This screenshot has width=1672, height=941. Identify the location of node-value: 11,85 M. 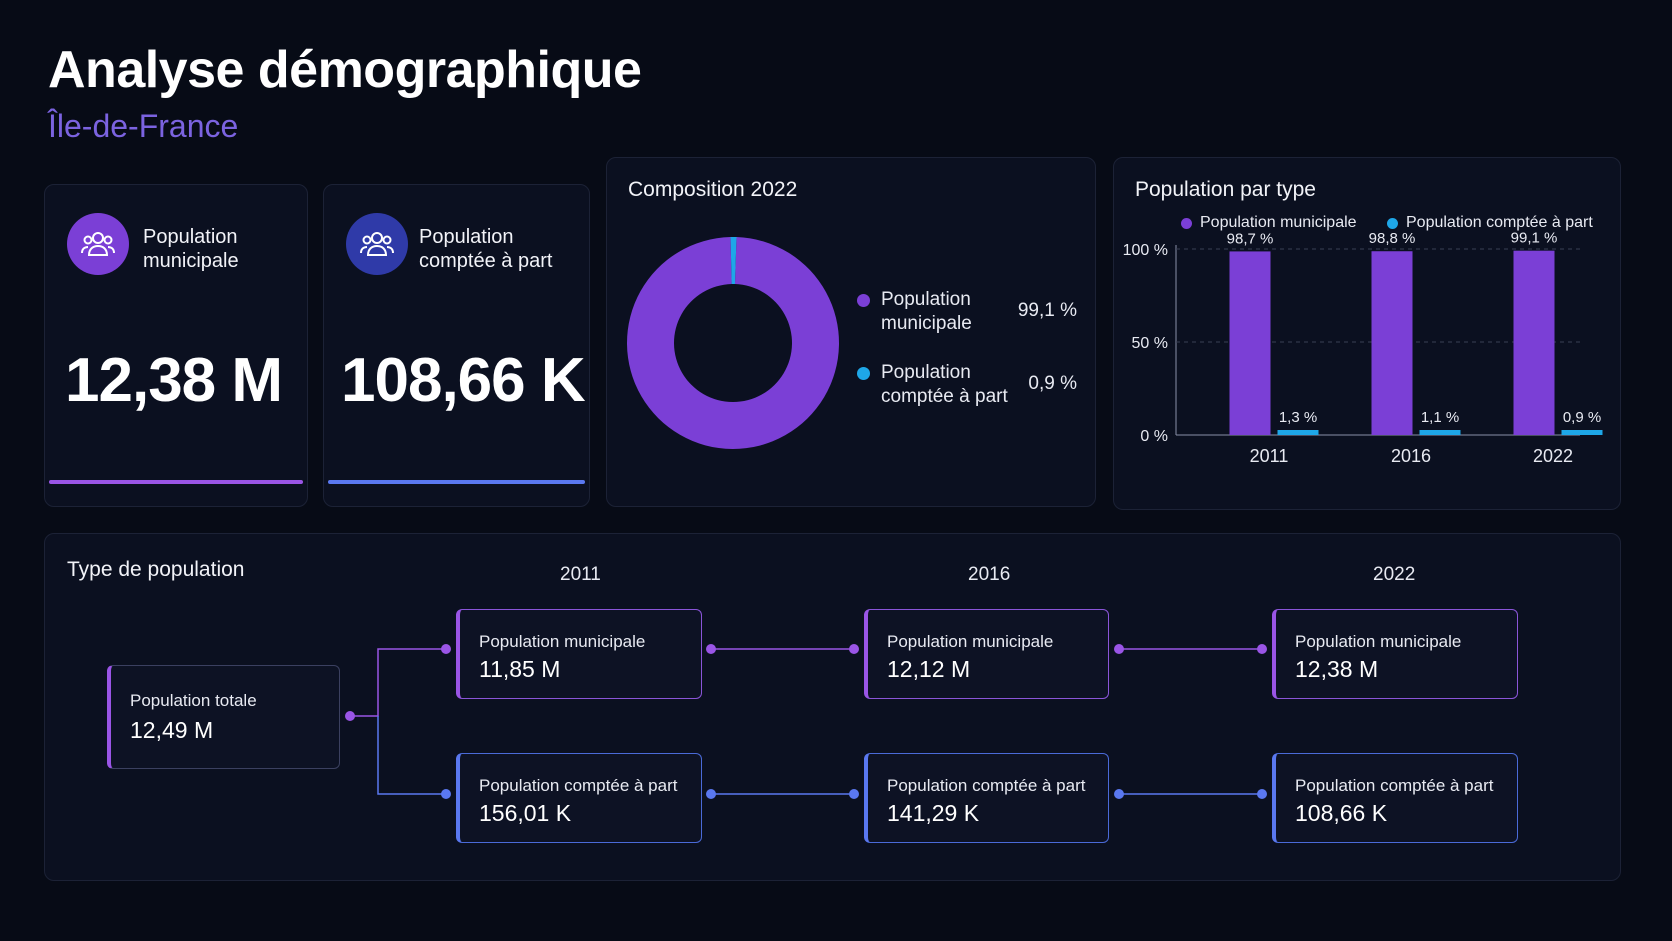
(520, 669).